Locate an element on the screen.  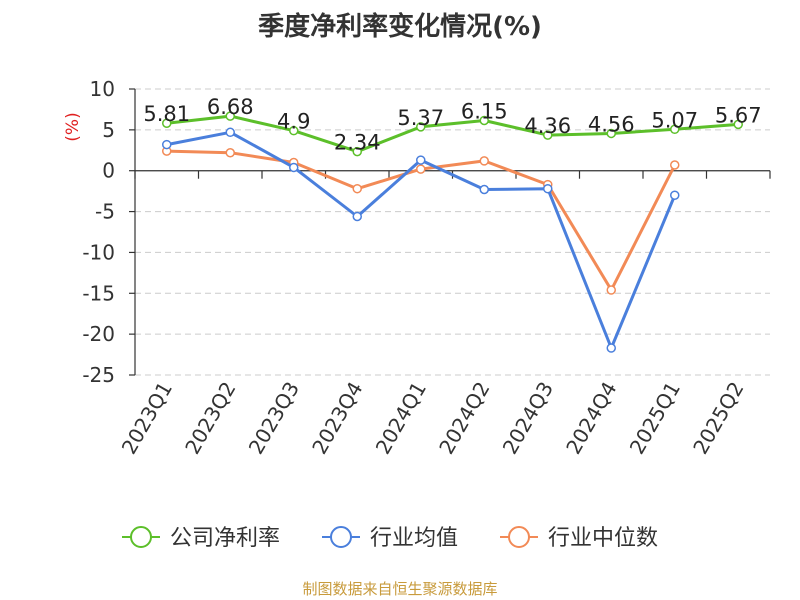
y-tick-label: 10 is located at coordinates (102, 89).